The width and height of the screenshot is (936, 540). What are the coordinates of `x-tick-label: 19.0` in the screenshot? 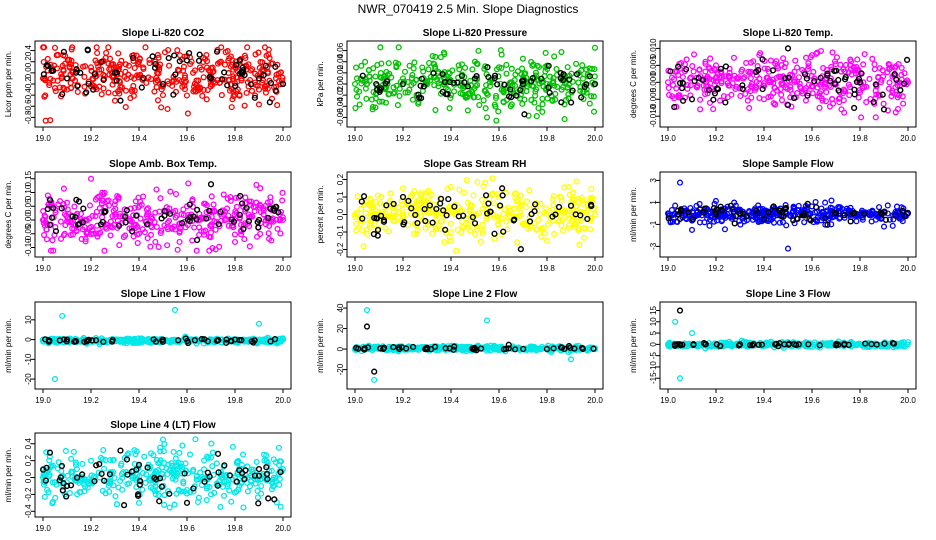 It's located at (668, 138).